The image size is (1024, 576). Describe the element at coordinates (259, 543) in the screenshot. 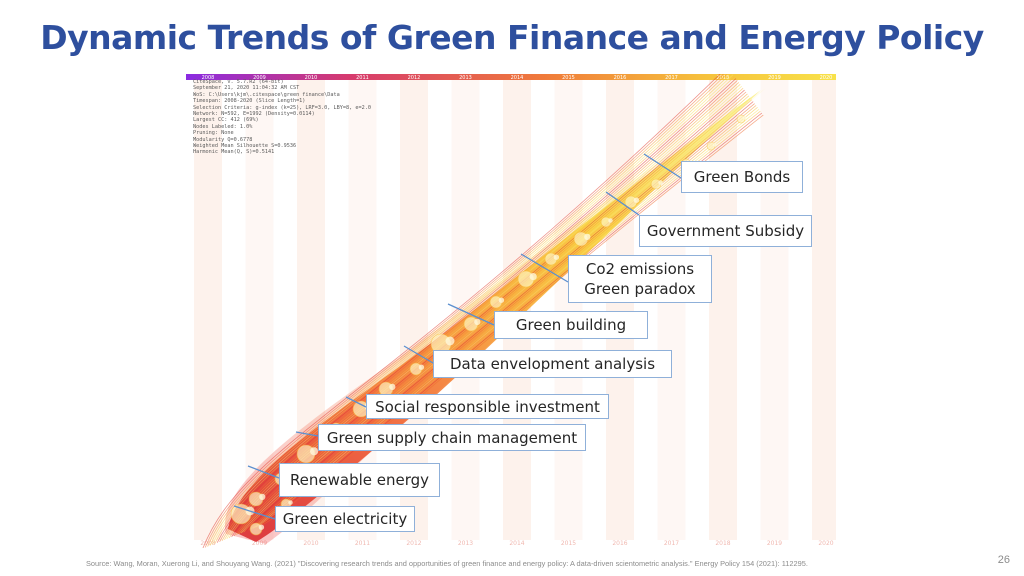

I see `bottom-year-label: 2009` at that location.